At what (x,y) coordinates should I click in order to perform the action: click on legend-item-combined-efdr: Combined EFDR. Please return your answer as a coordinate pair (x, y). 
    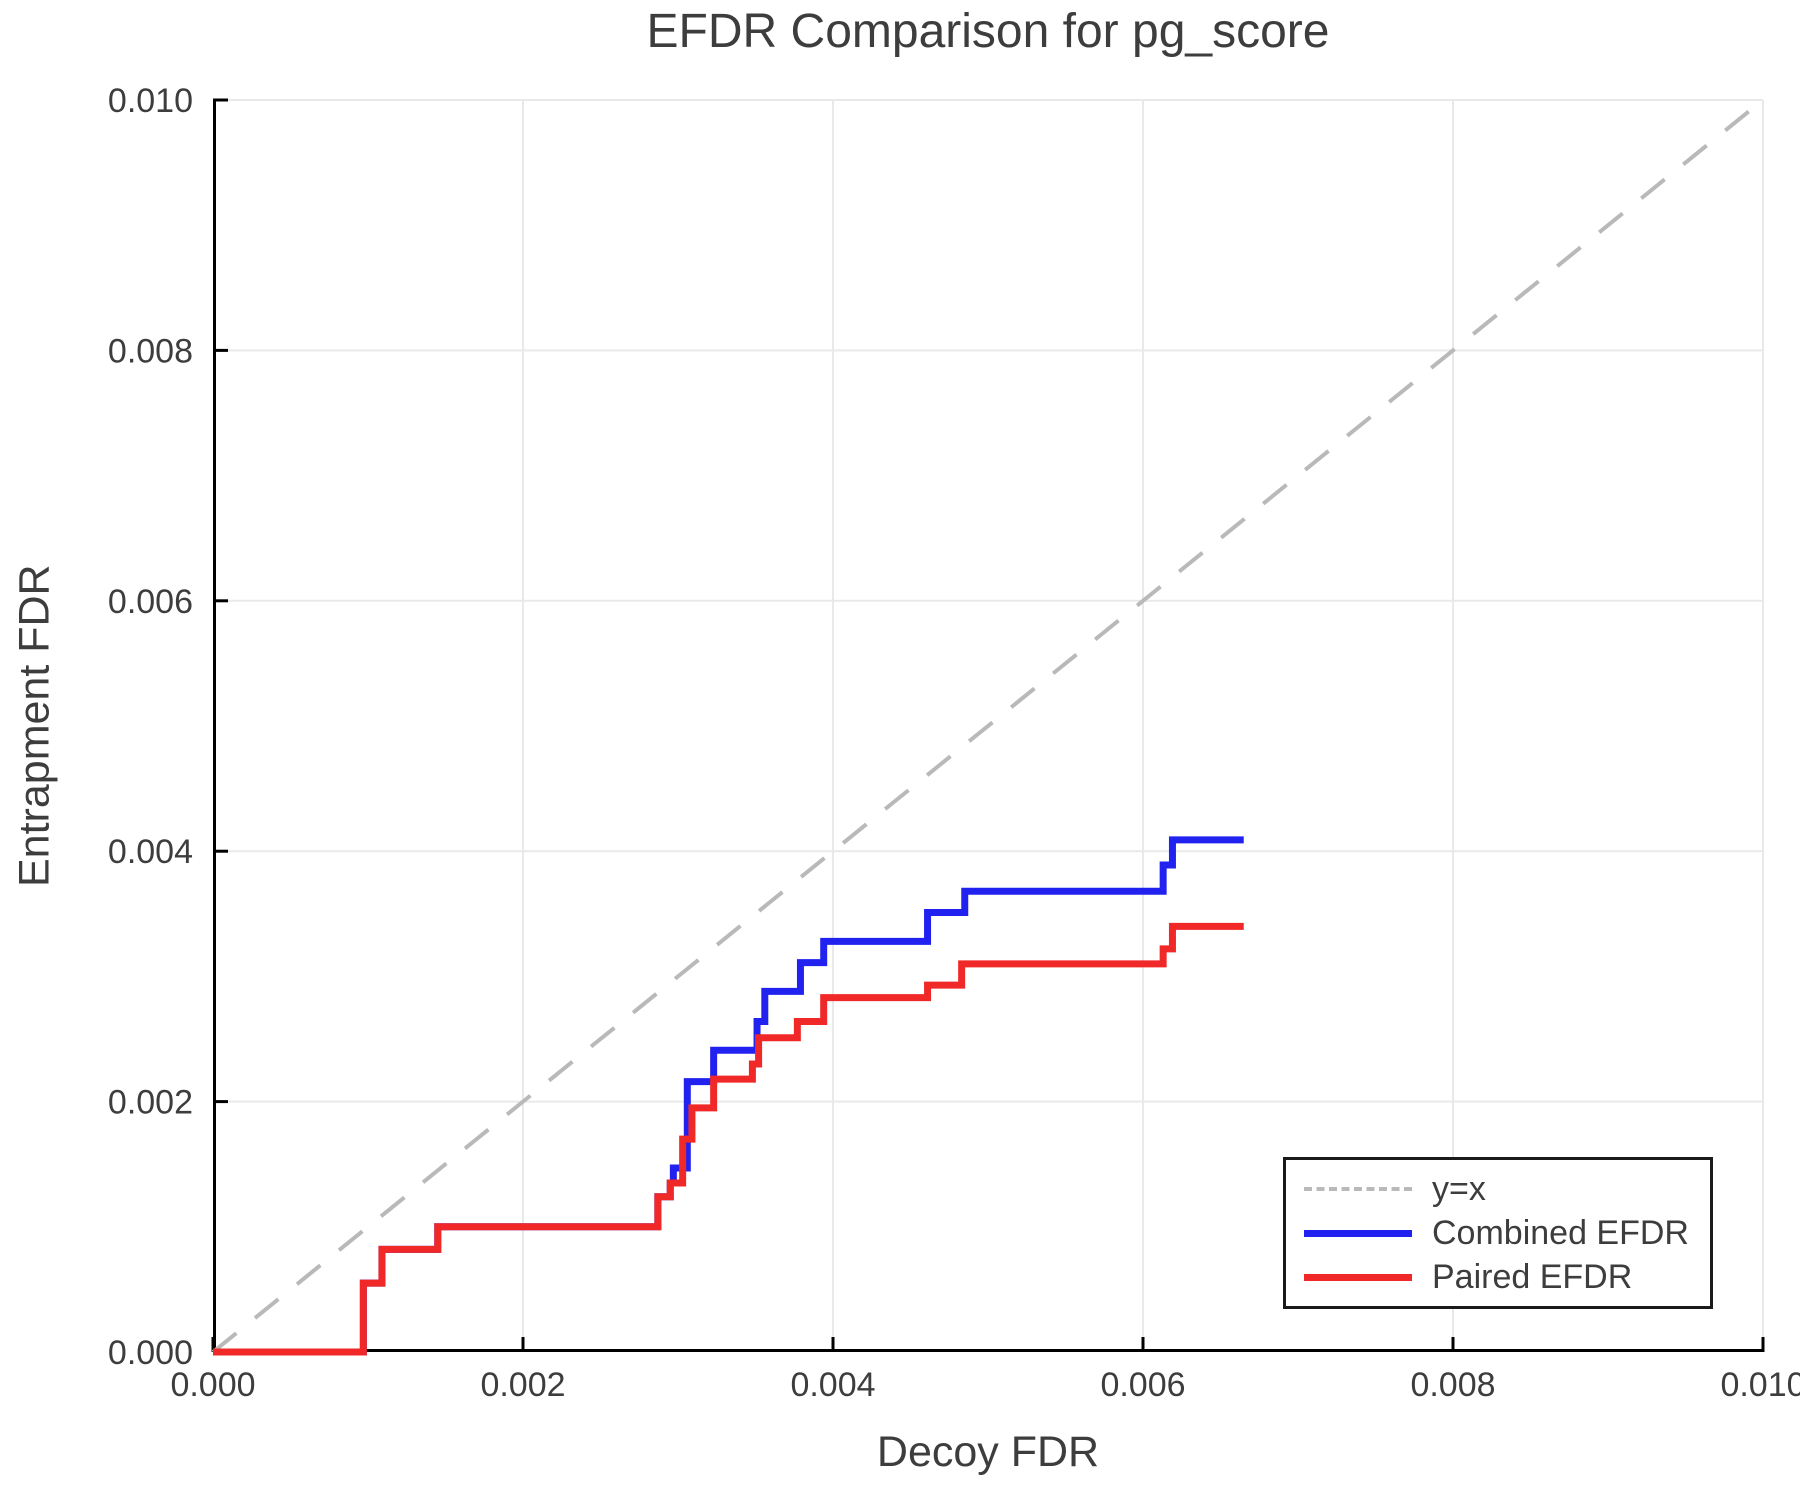
    Looking at the image, I should click on (1507, 1233).